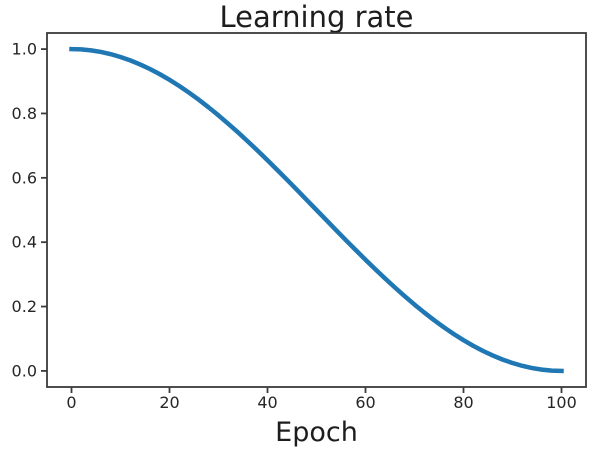  What do you see at coordinates (24, 370) in the screenshot?
I see `y-tick-label: 0.0` at bounding box center [24, 370].